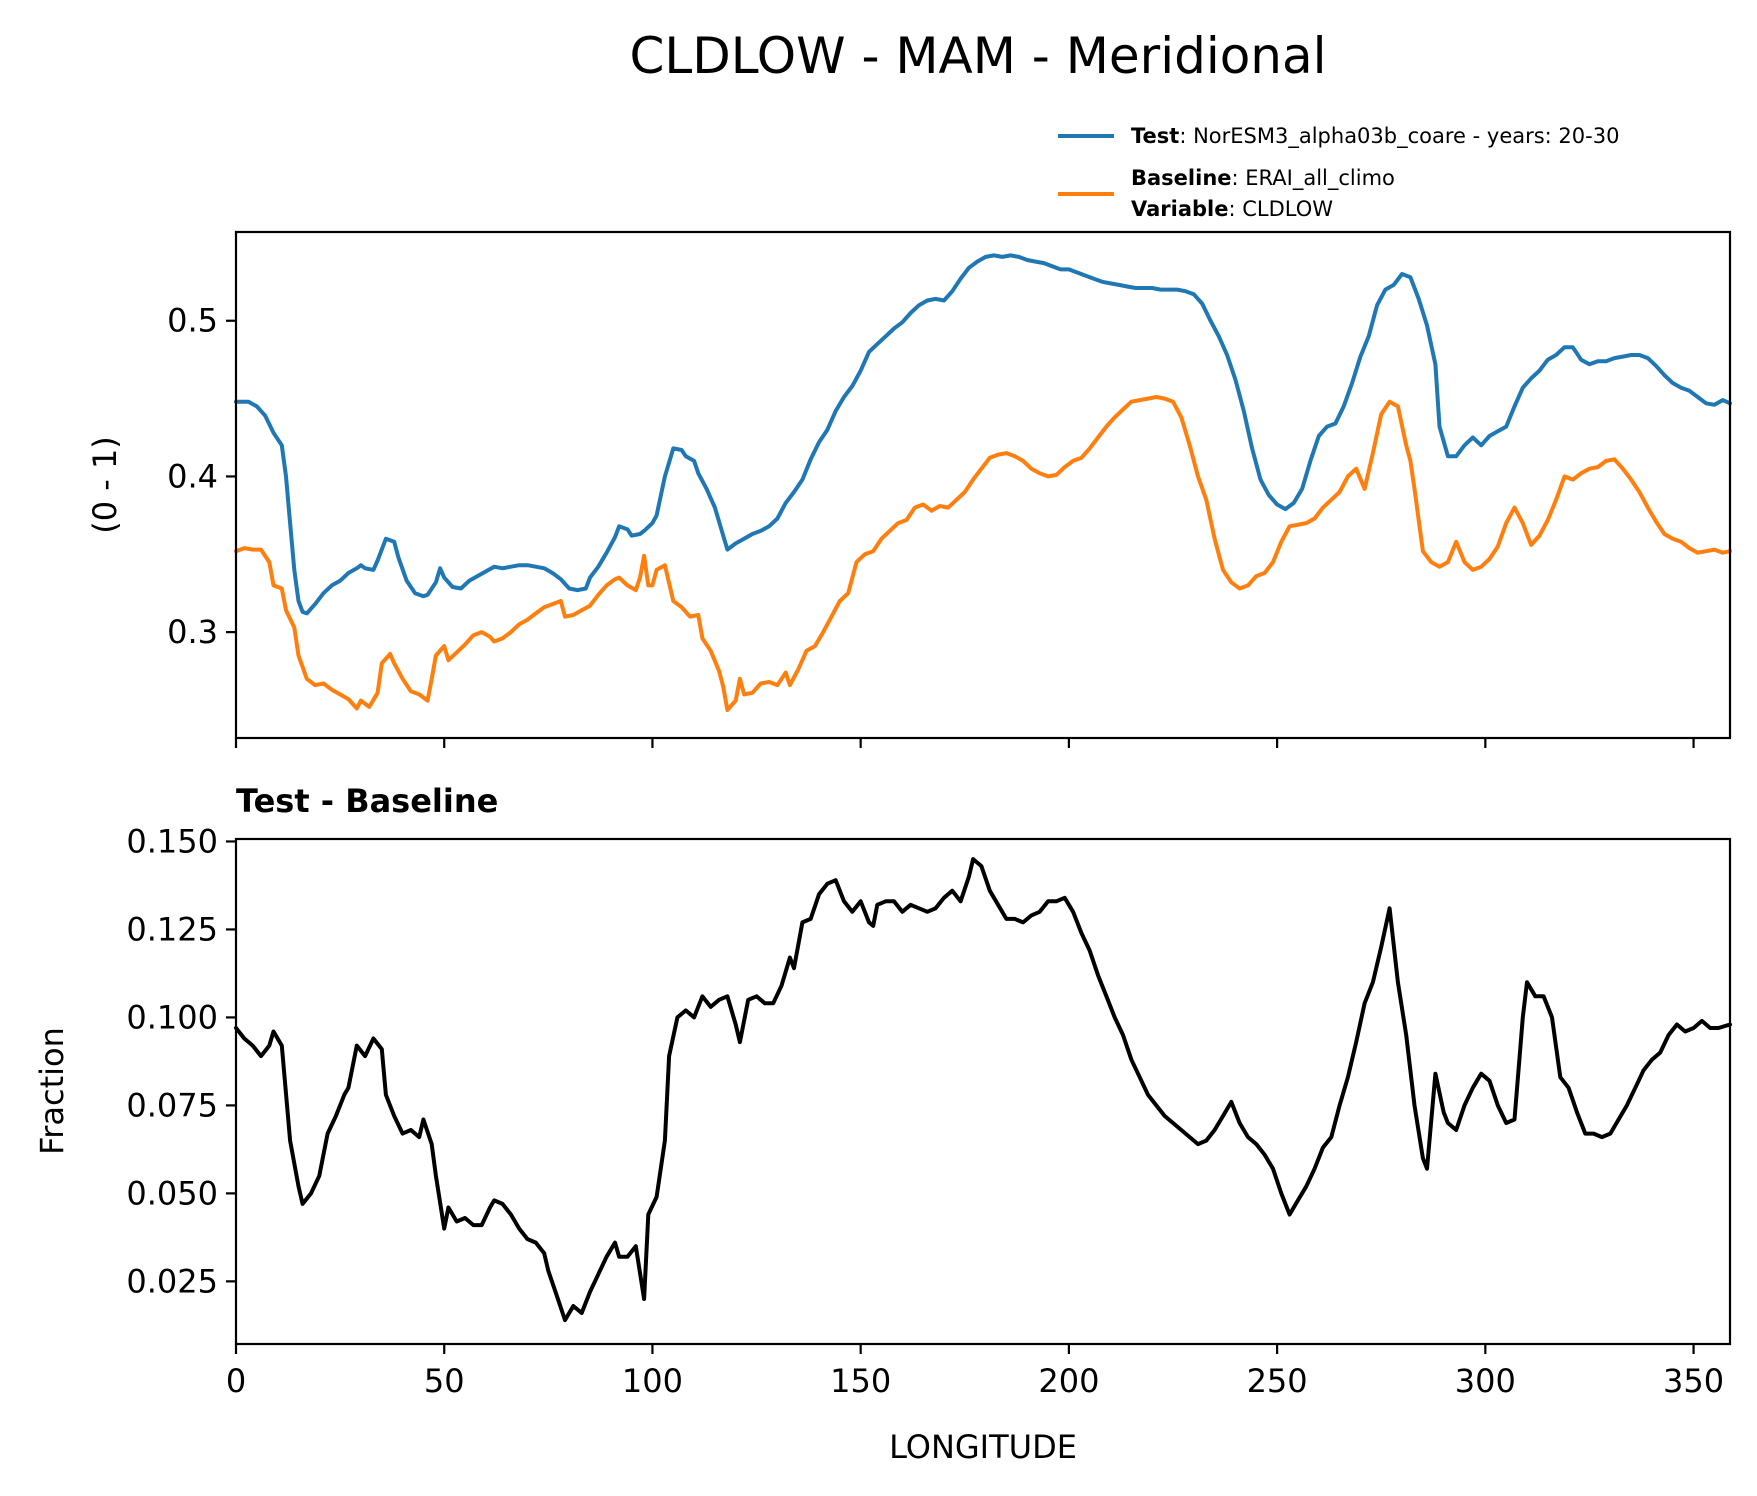 The height and width of the screenshot is (1496, 1757). Describe the element at coordinates (860, 1381) in the screenshot. I see `bottom-xtick-label: 150` at that location.